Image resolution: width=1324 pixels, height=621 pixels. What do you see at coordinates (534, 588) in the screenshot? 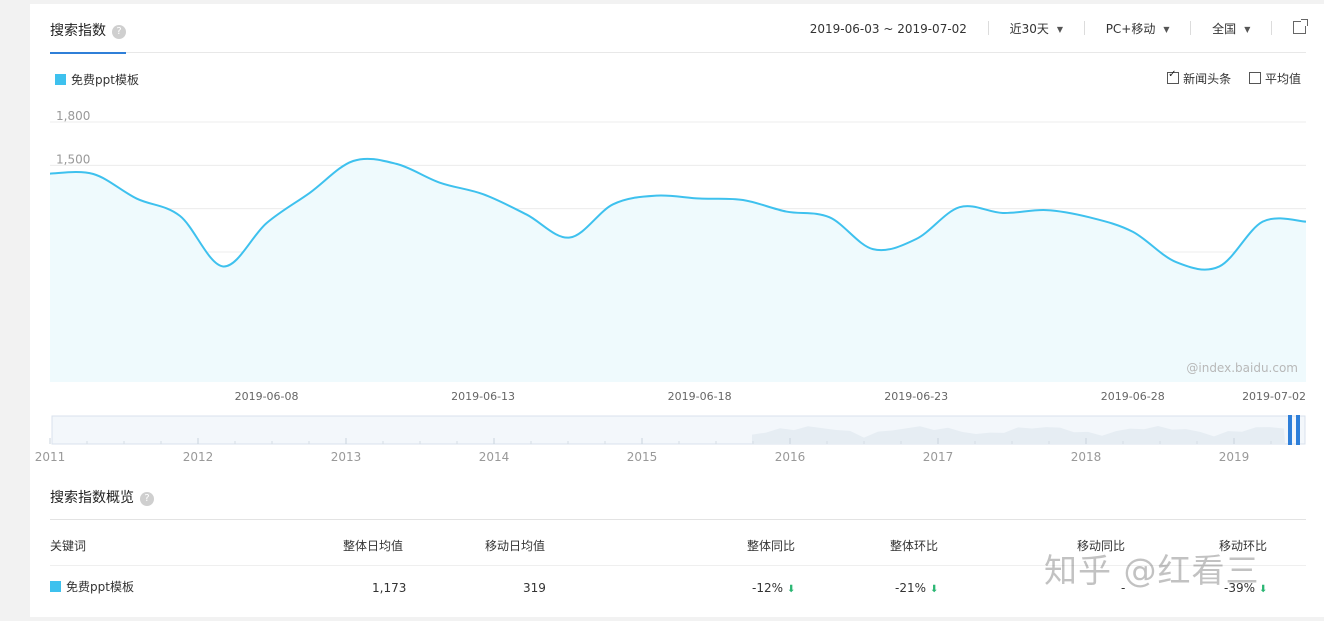
I see `cell-mobile-avg: 319` at bounding box center [534, 588].